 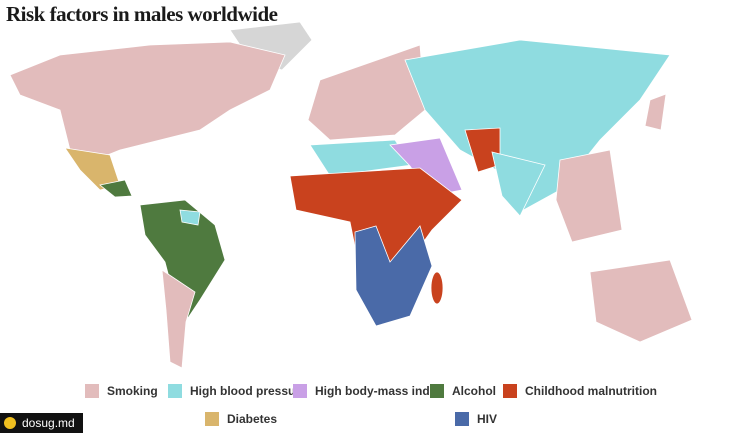 I want to click on madagascar, so click(x=437, y=288).